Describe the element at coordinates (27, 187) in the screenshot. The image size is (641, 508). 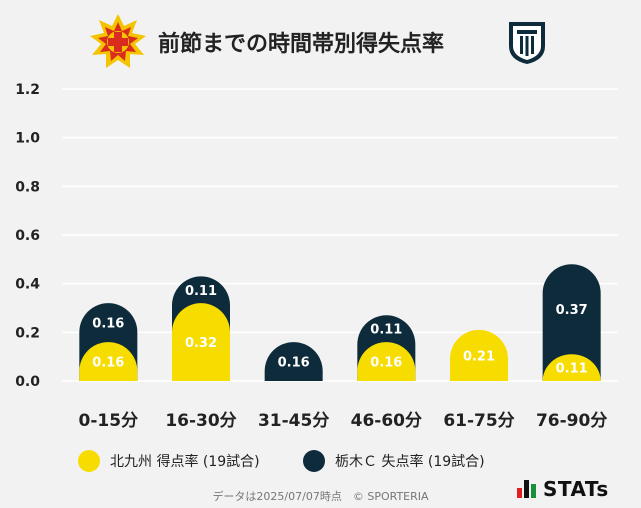
I see `y-tick-label: 0.8` at that location.